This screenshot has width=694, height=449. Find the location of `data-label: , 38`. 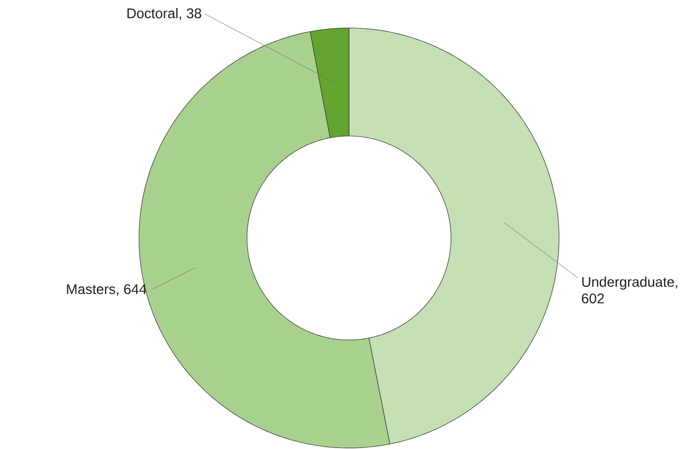

data-label: , 38 is located at coordinates (191, 14).